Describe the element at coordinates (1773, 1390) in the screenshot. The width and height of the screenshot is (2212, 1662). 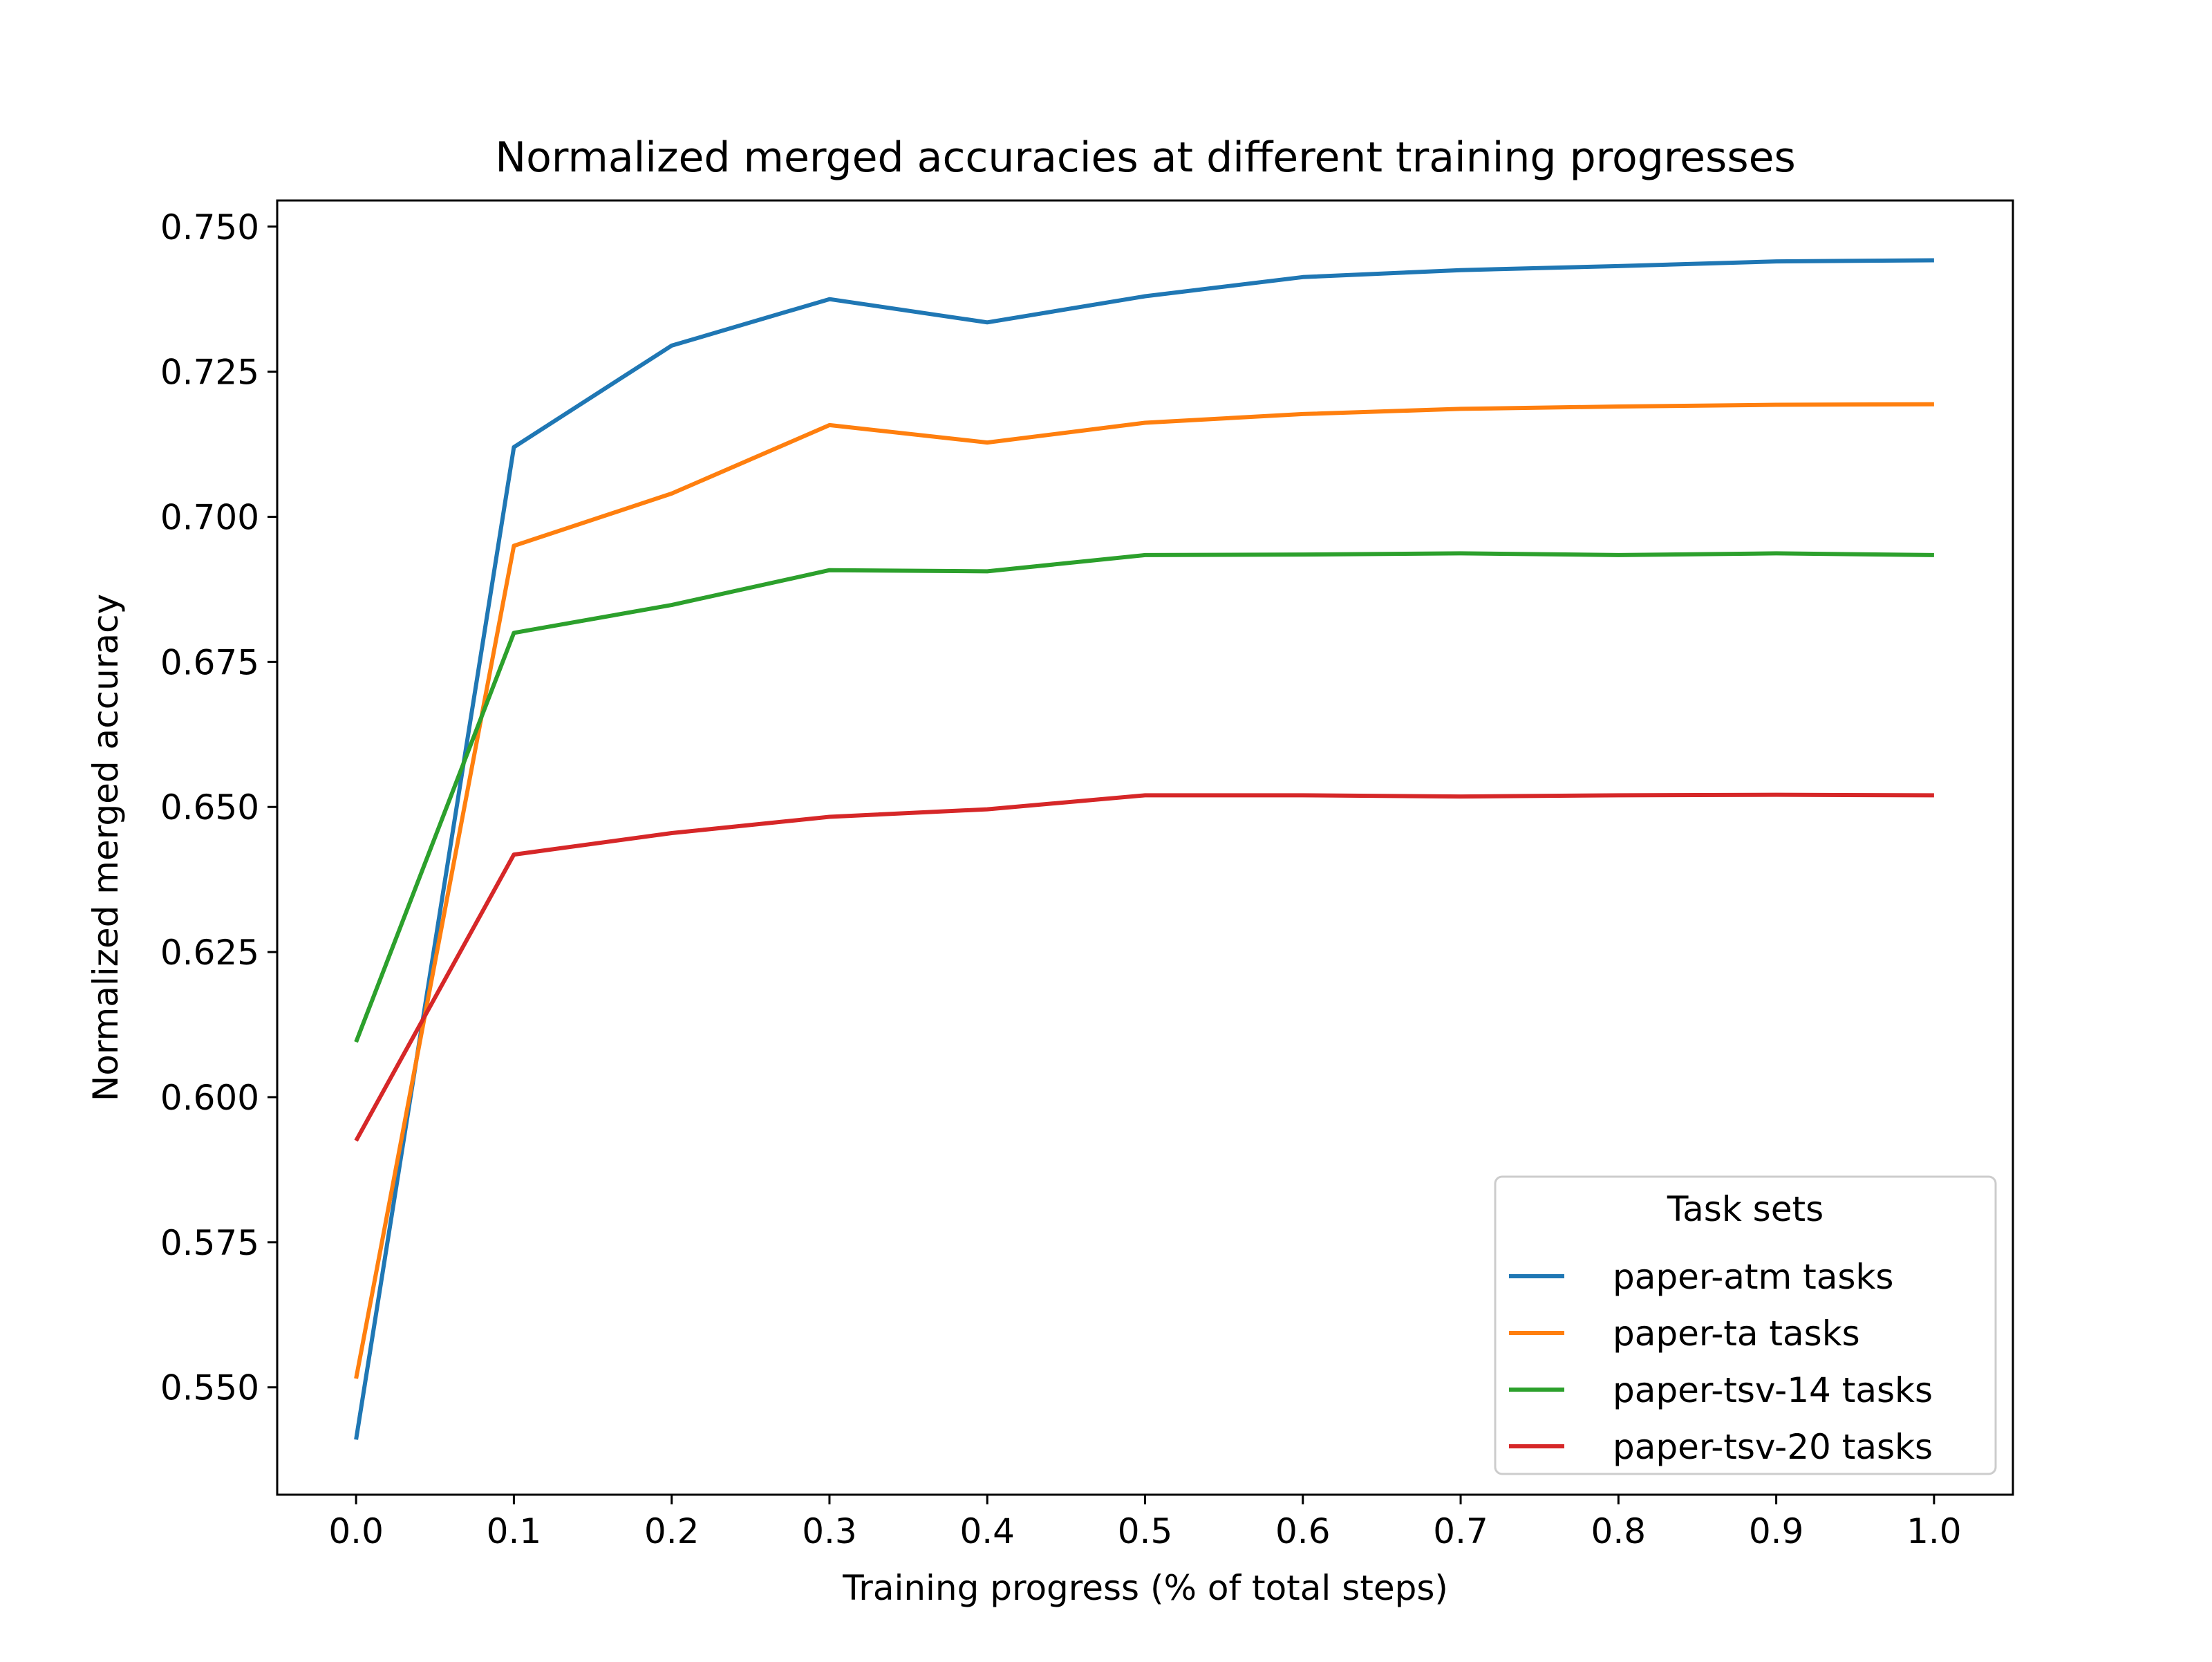
I see `legend-entry-label: paper-tsv-14 tasks` at that location.